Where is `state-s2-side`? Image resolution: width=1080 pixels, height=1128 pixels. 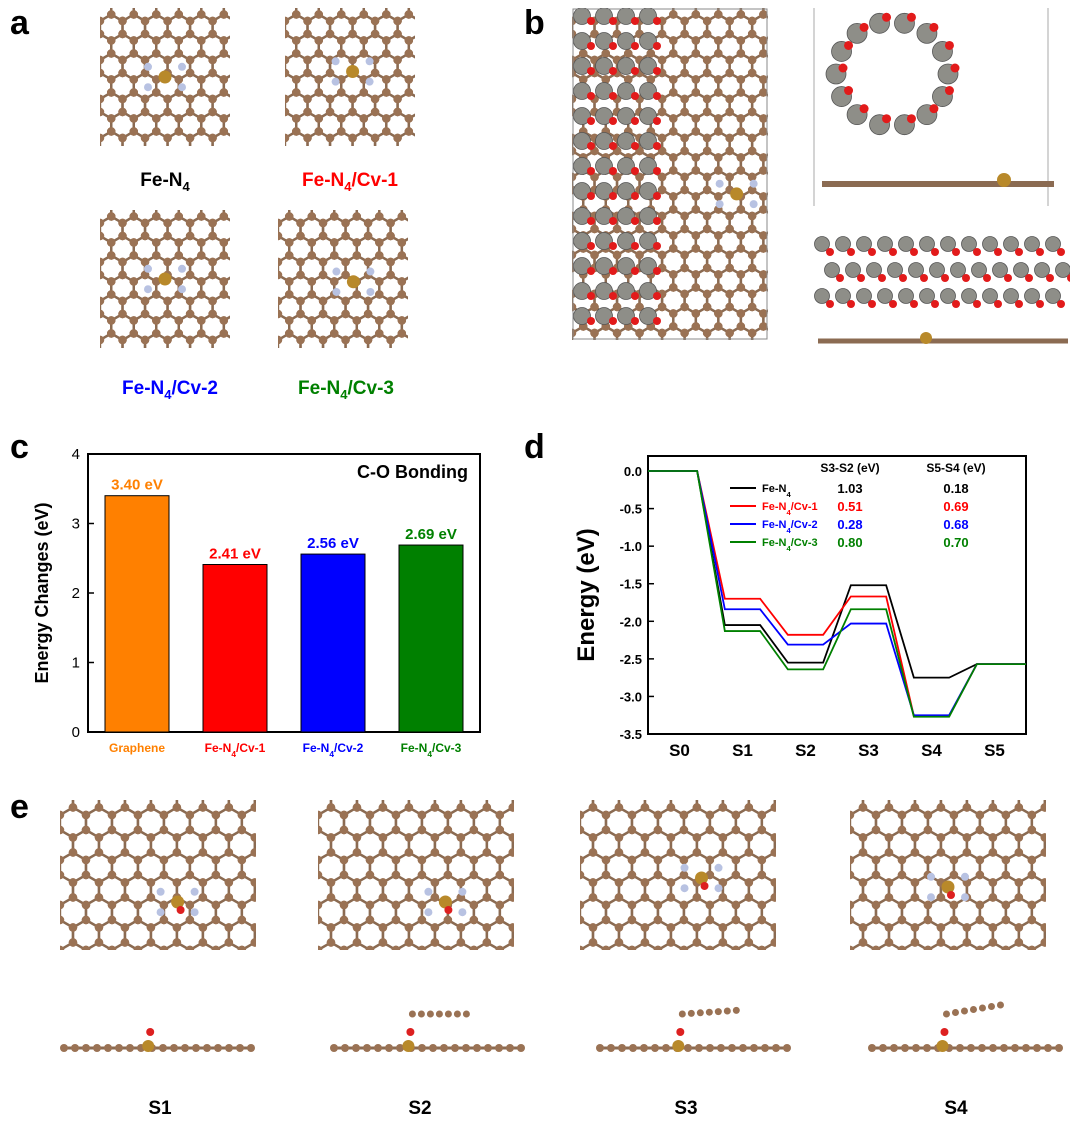
state-s2-side is located at coordinates (427, 1031).